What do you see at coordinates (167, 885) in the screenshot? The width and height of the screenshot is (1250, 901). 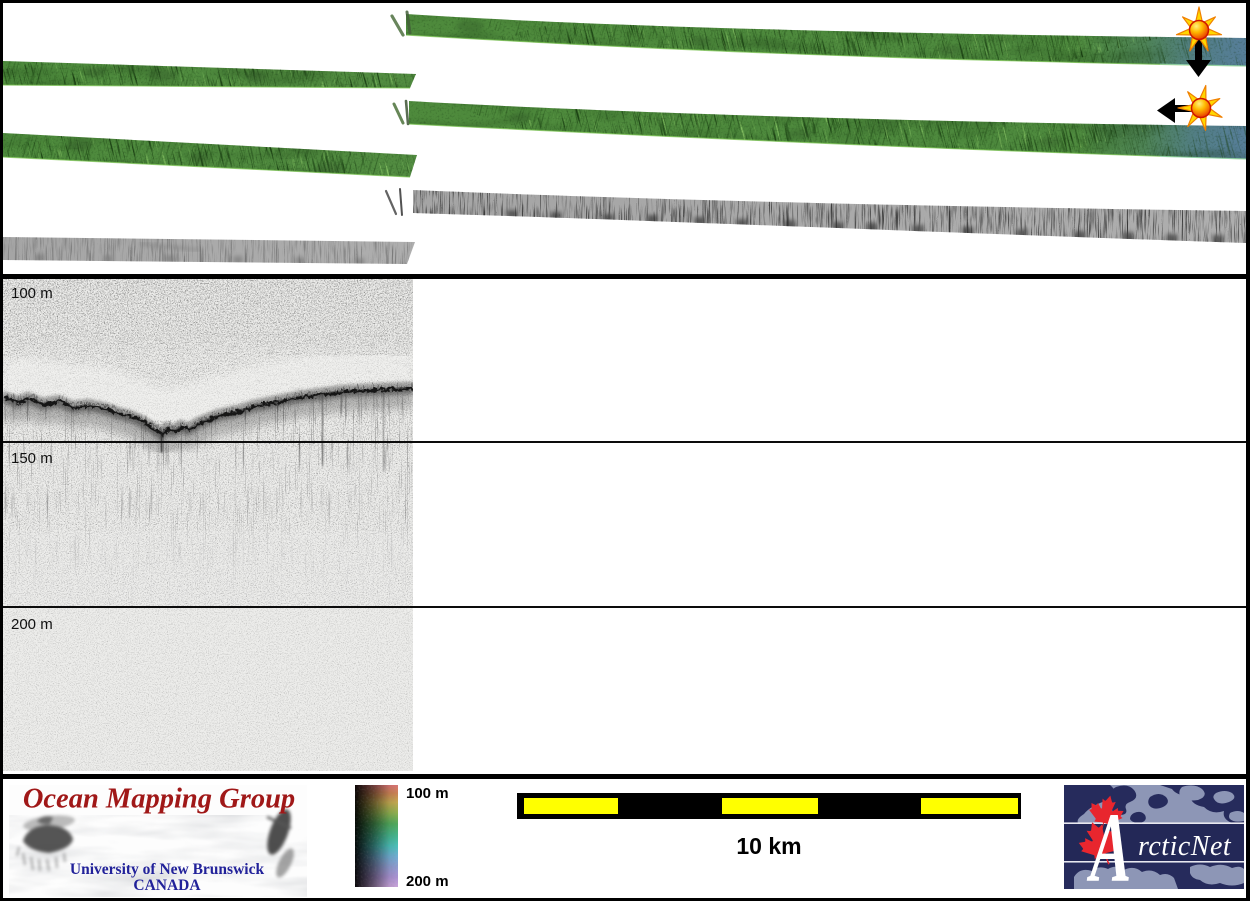 I see `svg-text: CANADA` at bounding box center [167, 885].